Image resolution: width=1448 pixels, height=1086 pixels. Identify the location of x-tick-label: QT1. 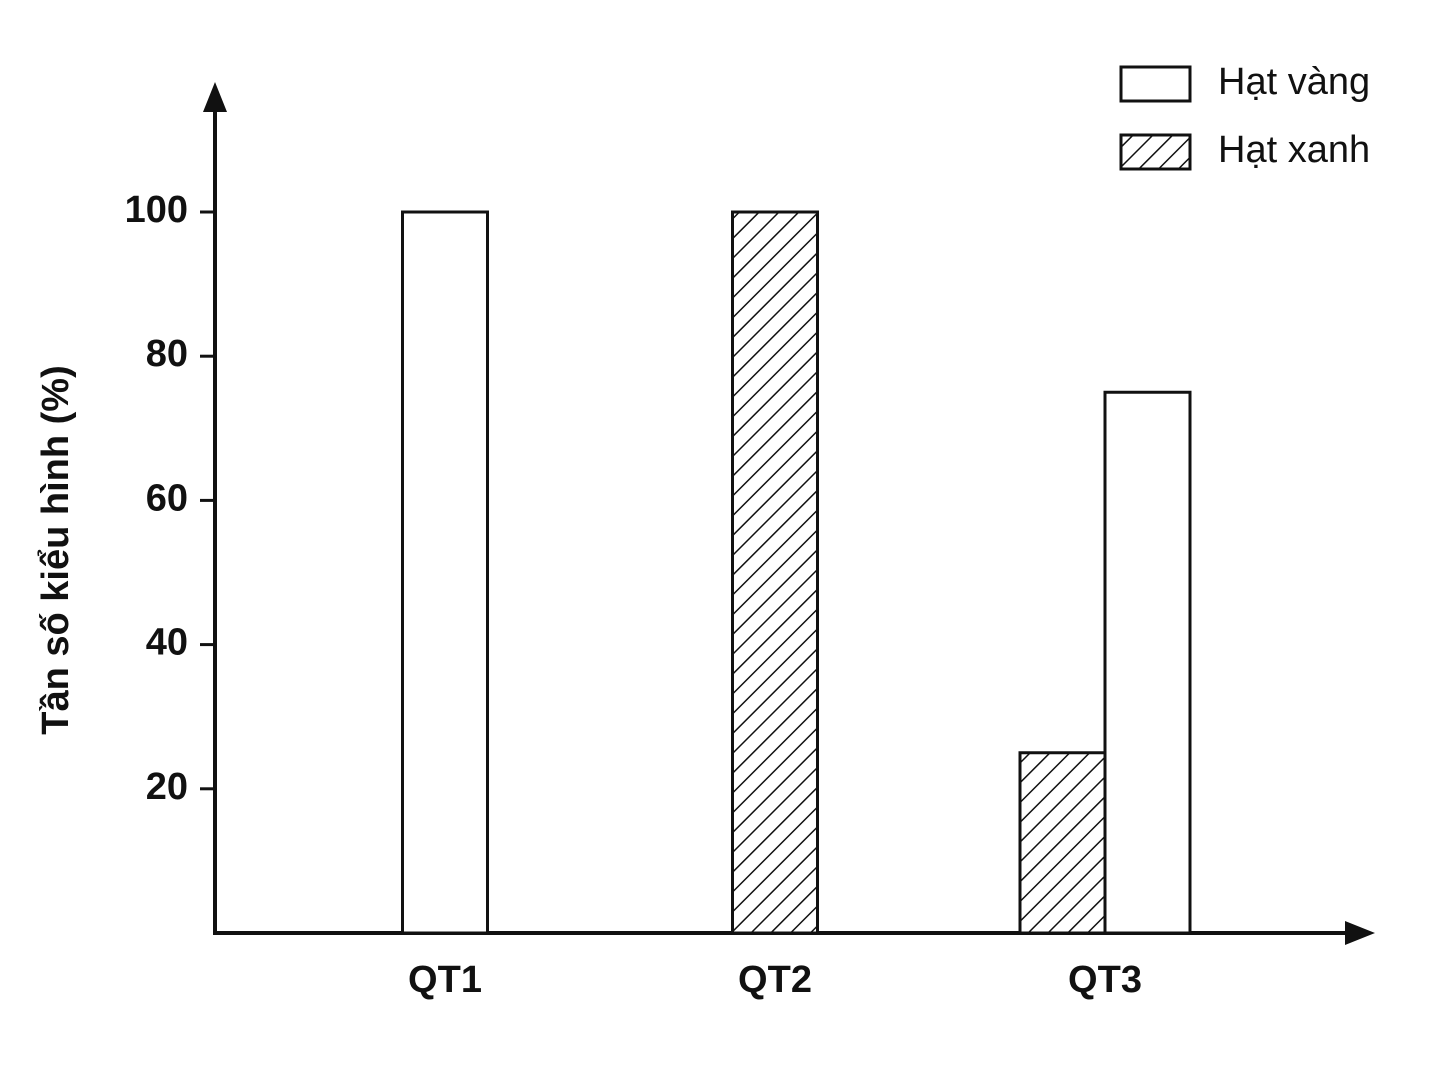
(445, 980).